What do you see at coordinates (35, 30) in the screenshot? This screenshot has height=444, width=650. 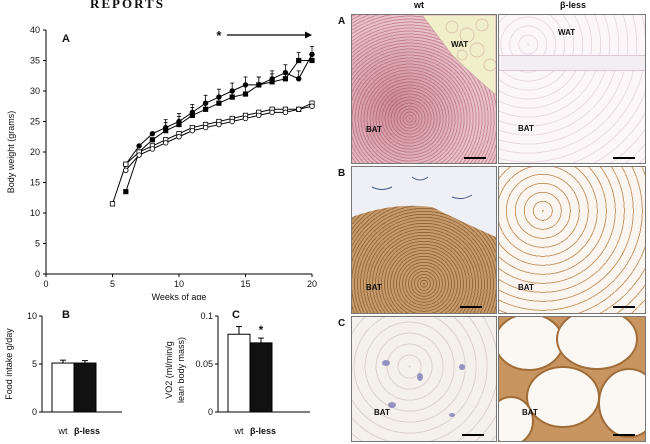 I see `y-tick-label: 40` at bounding box center [35, 30].